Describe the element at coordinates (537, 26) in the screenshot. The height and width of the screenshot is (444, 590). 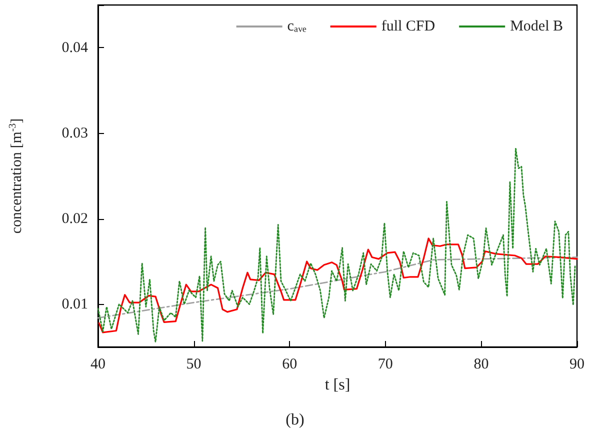
I see `legend-label: Model B` at that location.